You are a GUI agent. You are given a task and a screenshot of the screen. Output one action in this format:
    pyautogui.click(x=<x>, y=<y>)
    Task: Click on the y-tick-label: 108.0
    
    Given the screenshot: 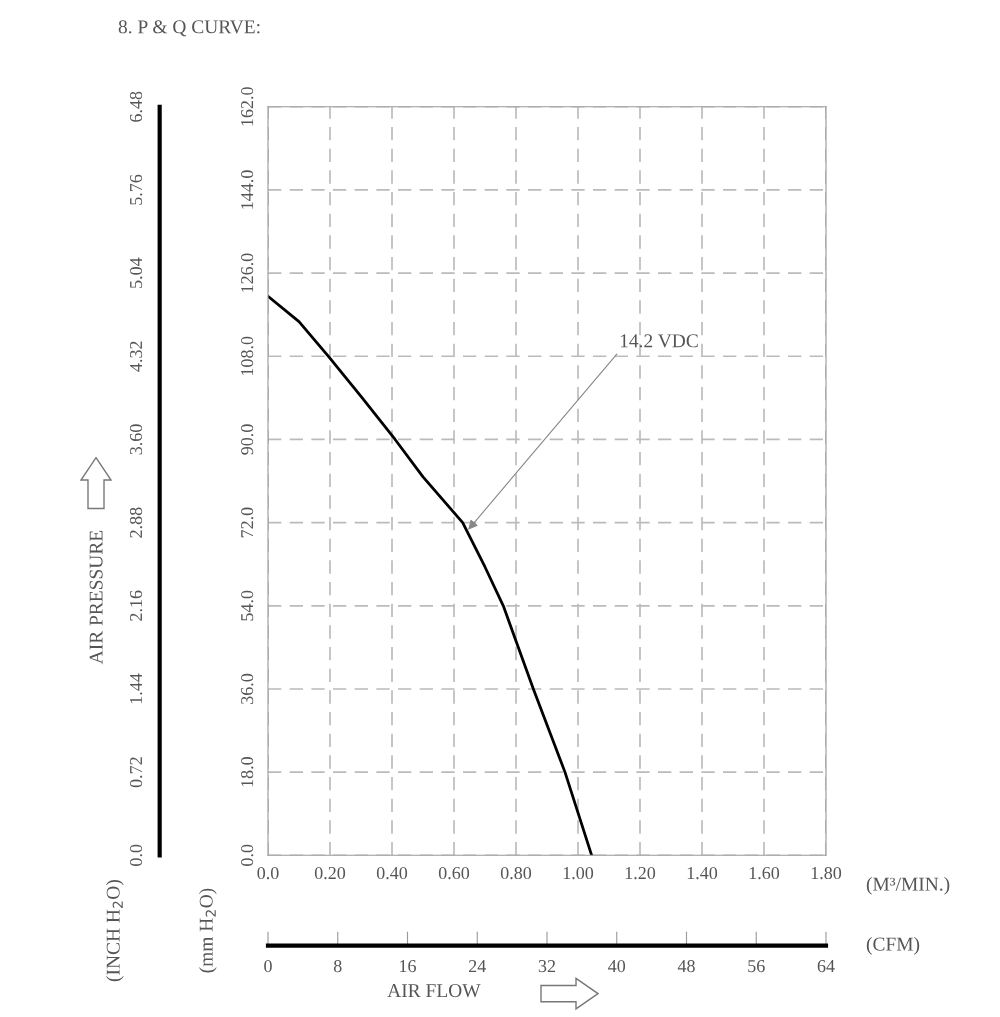 What is the action you would take?
    pyautogui.click(x=247, y=356)
    